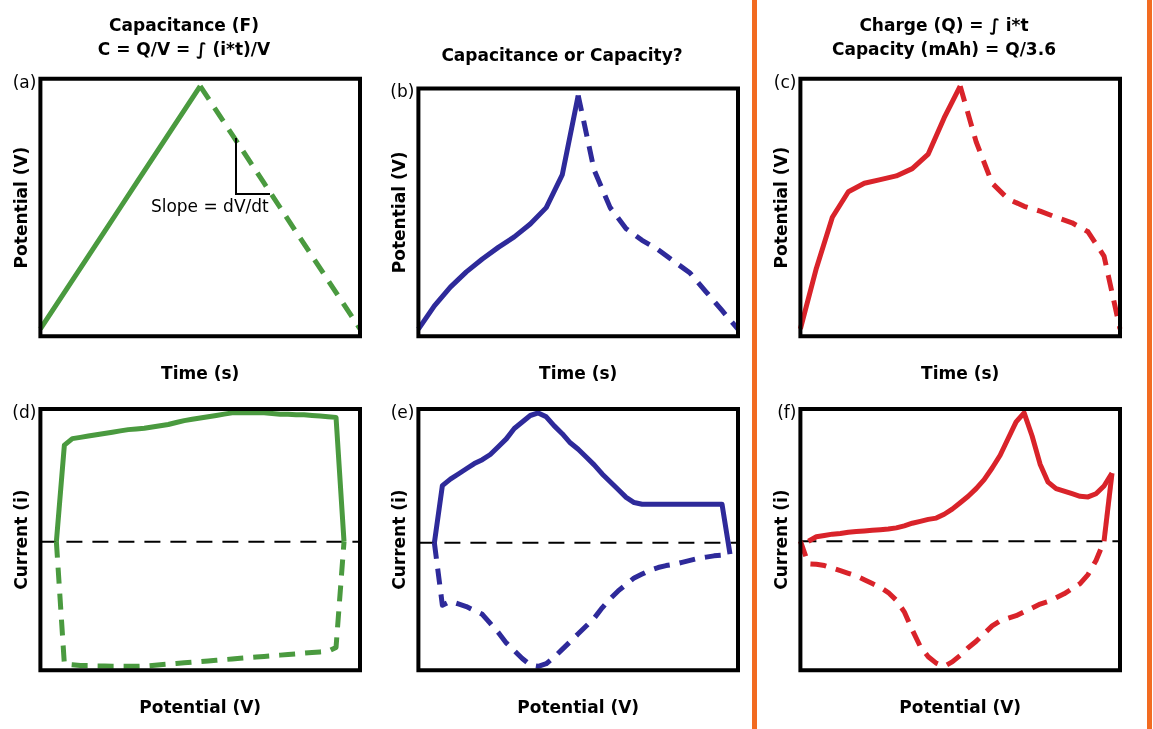 This screenshot has height=729, width=1153. I want to click on annotation: Slope = dV/dt, so click(210, 205).